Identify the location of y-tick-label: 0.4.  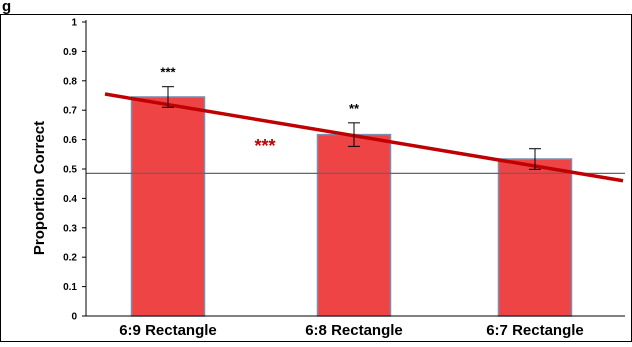
(70, 199).